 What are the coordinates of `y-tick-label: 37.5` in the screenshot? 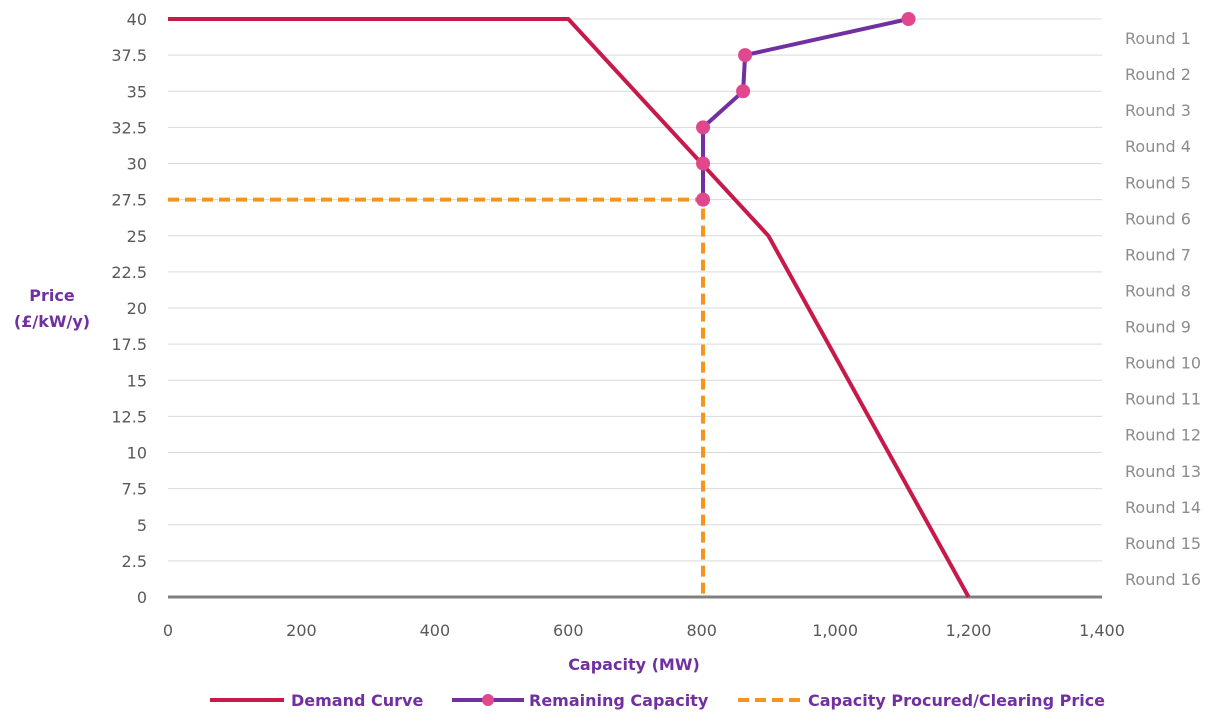 It's located at (129, 55).